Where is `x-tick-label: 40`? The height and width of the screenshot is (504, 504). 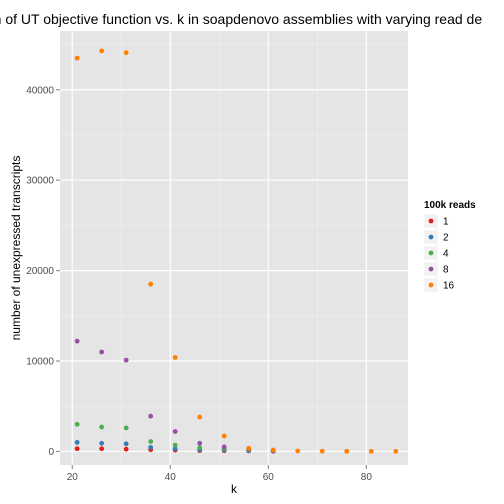 x-tick-label: 40 is located at coordinates (171, 477).